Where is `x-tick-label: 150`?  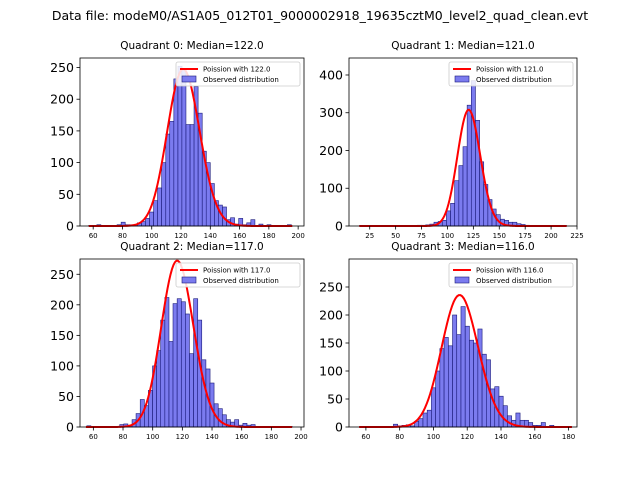 x-tick-label: 150 is located at coordinates (499, 236).